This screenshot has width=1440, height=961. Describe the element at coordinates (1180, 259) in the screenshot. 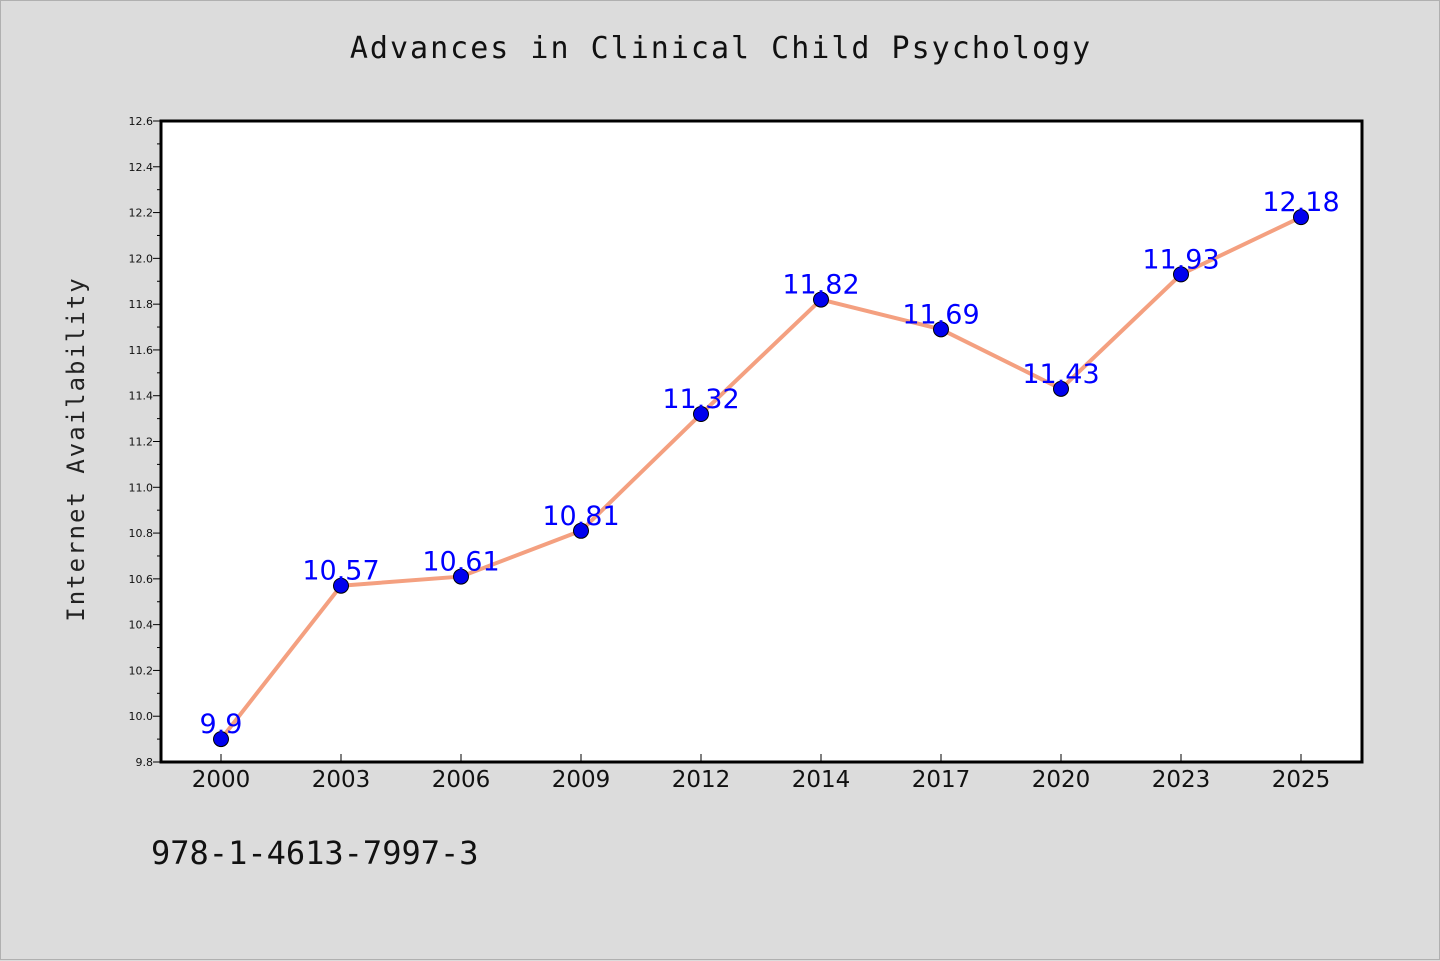

I see `data-label: 11.93` at that location.